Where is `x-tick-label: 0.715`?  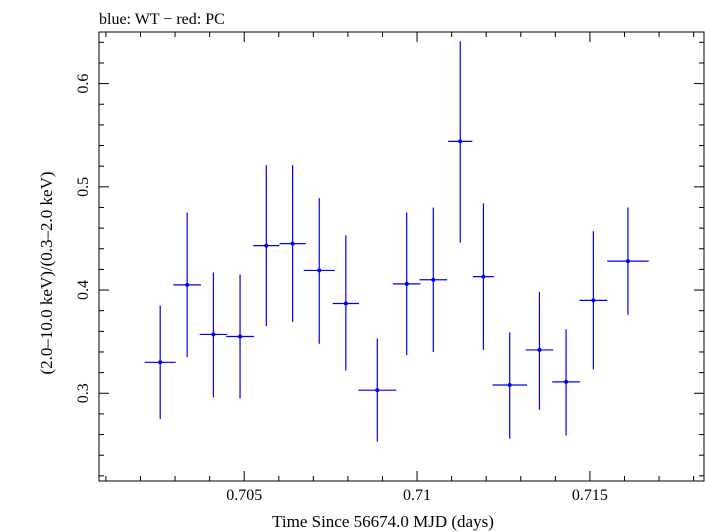 x-tick-label: 0.715 is located at coordinates (590, 495).